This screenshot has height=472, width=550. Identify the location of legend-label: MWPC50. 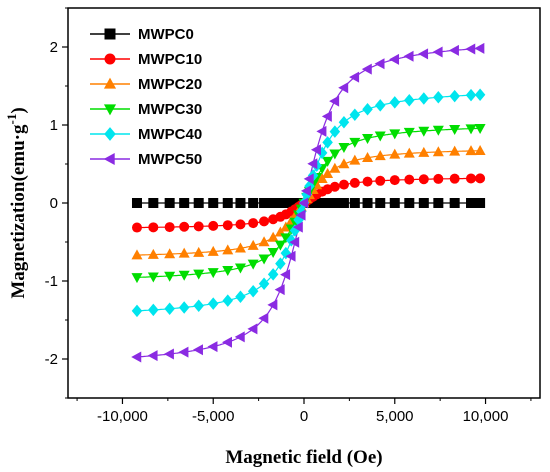
(170, 159).